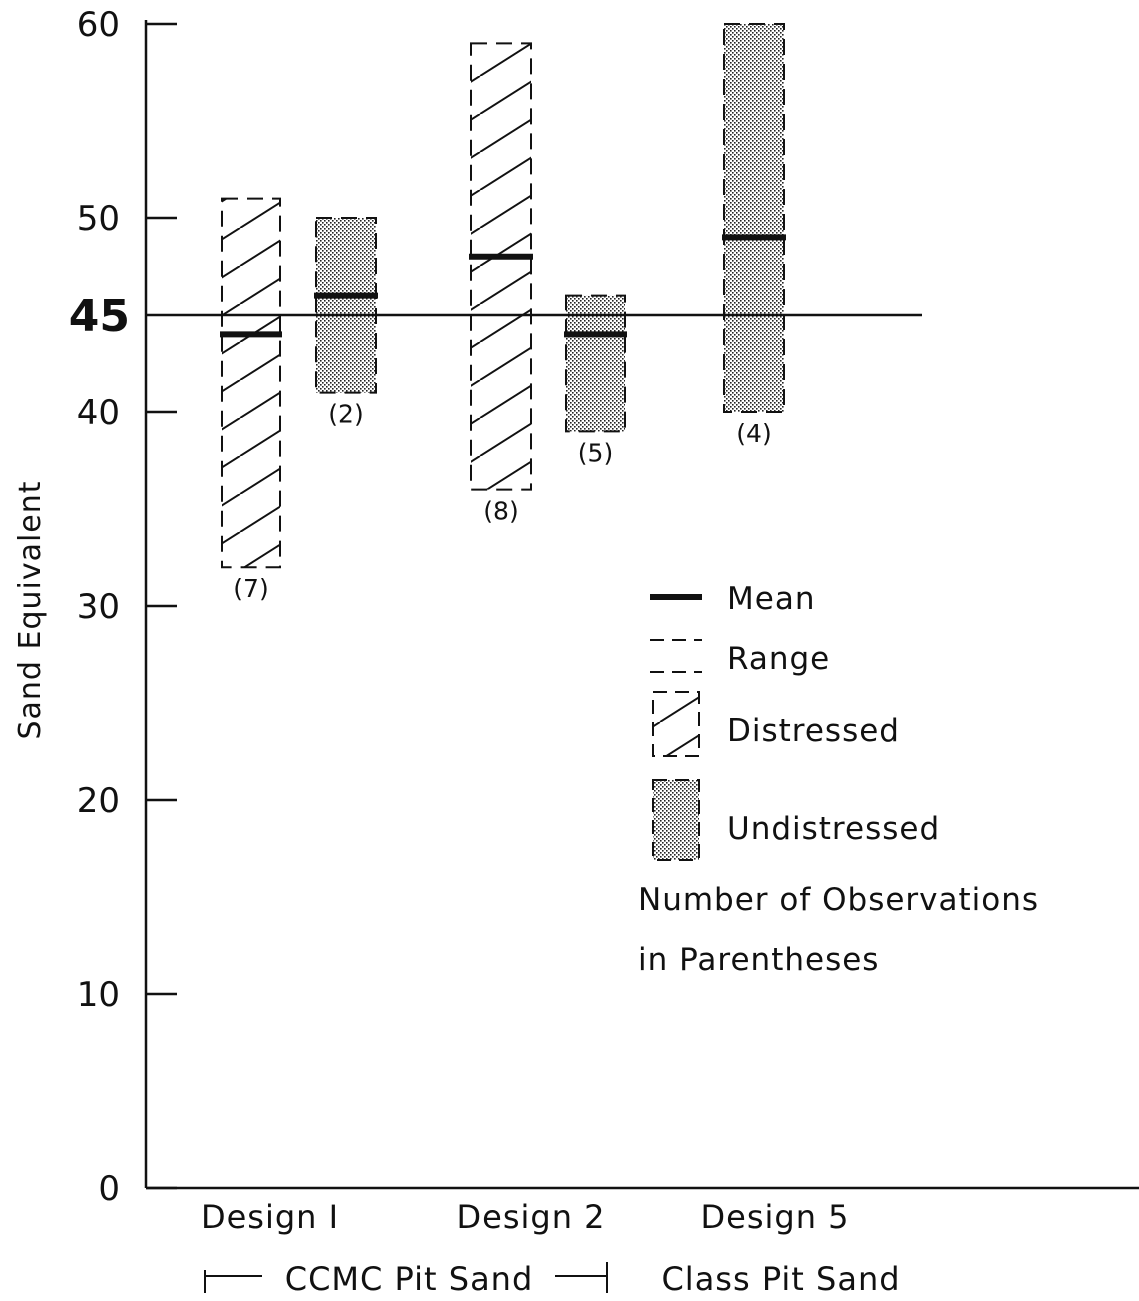  I want to click on y-tick-label: 0, so click(109, 1189).